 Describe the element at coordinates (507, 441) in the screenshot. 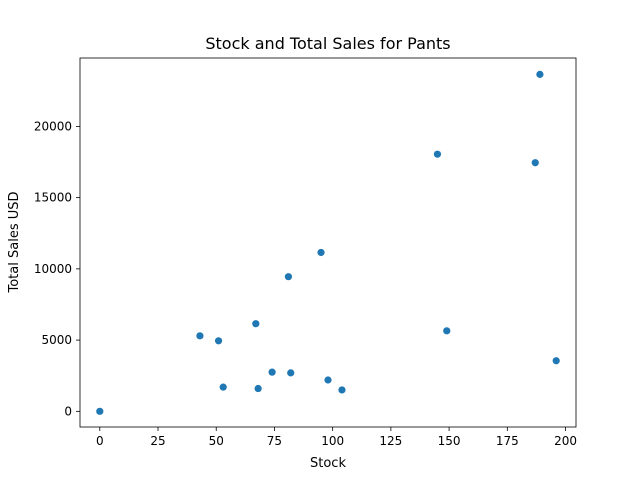

I see `x-tick-label: 175` at that location.